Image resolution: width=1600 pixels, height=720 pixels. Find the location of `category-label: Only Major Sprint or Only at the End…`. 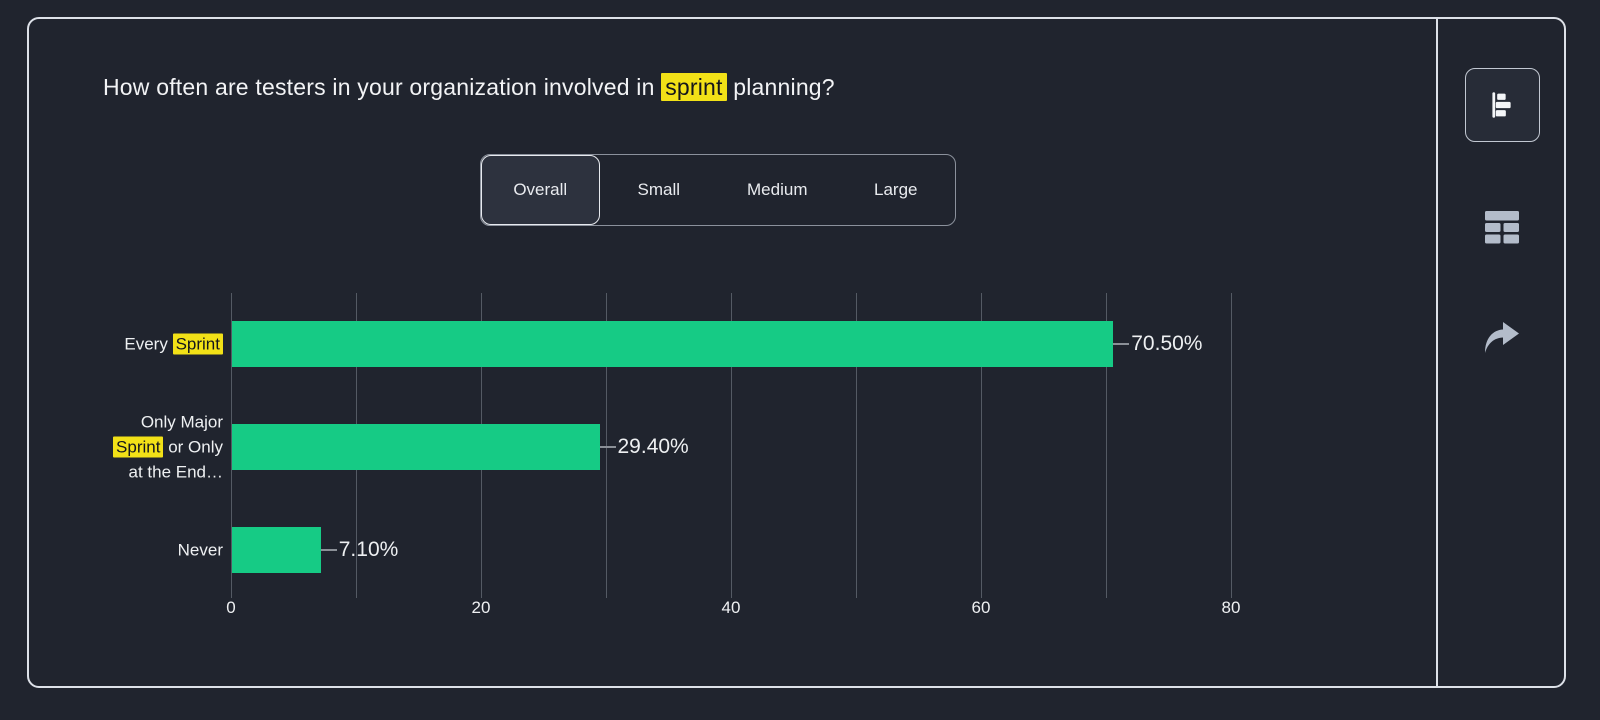

category-label: Only Major Sprint or Only at the End… is located at coordinates (141, 447).